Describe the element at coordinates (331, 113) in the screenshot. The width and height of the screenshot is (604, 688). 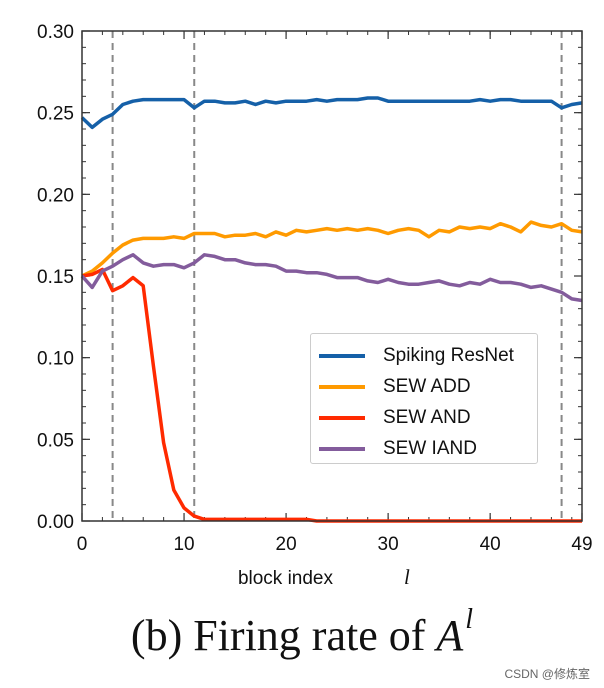
I see `series-line-spiking-resnet` at that location.